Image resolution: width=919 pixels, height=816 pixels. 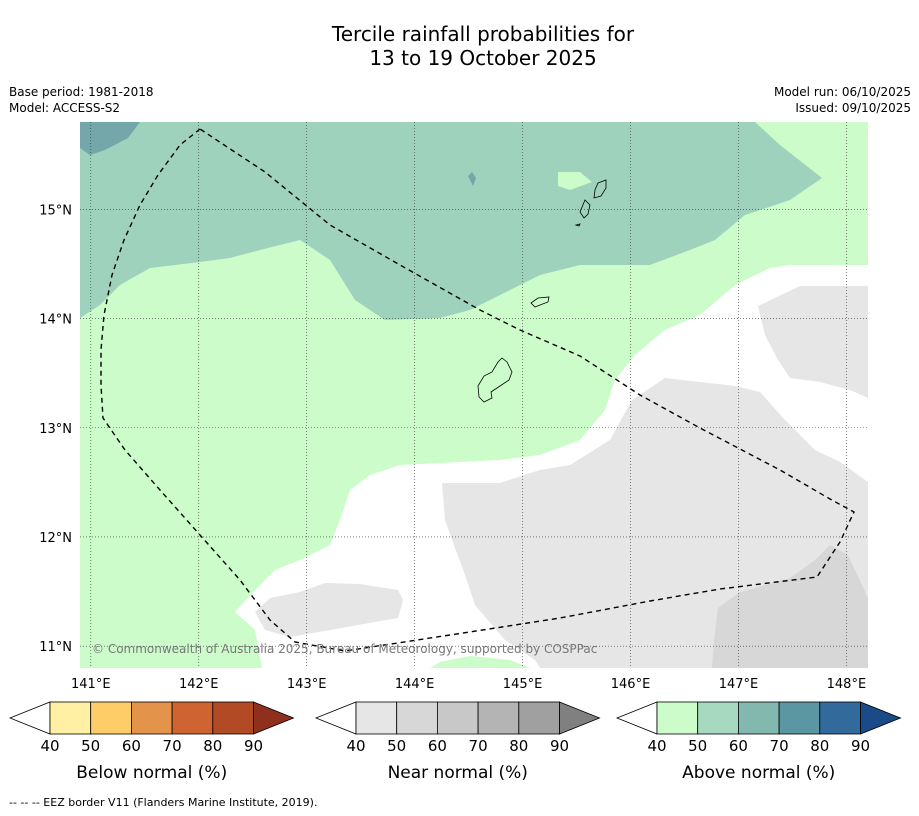 I want to click on issued-date: Issued: 09/10/2025, so click(x=853, y=108).